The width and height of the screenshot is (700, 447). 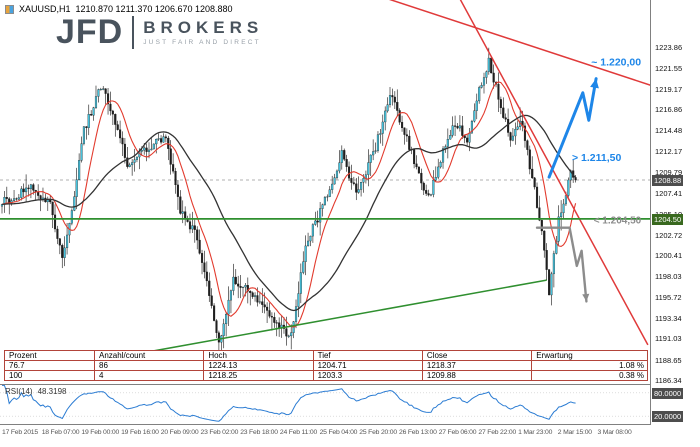 I want to click on table-header-prozent: Prozent, so click(x=49, y=355).